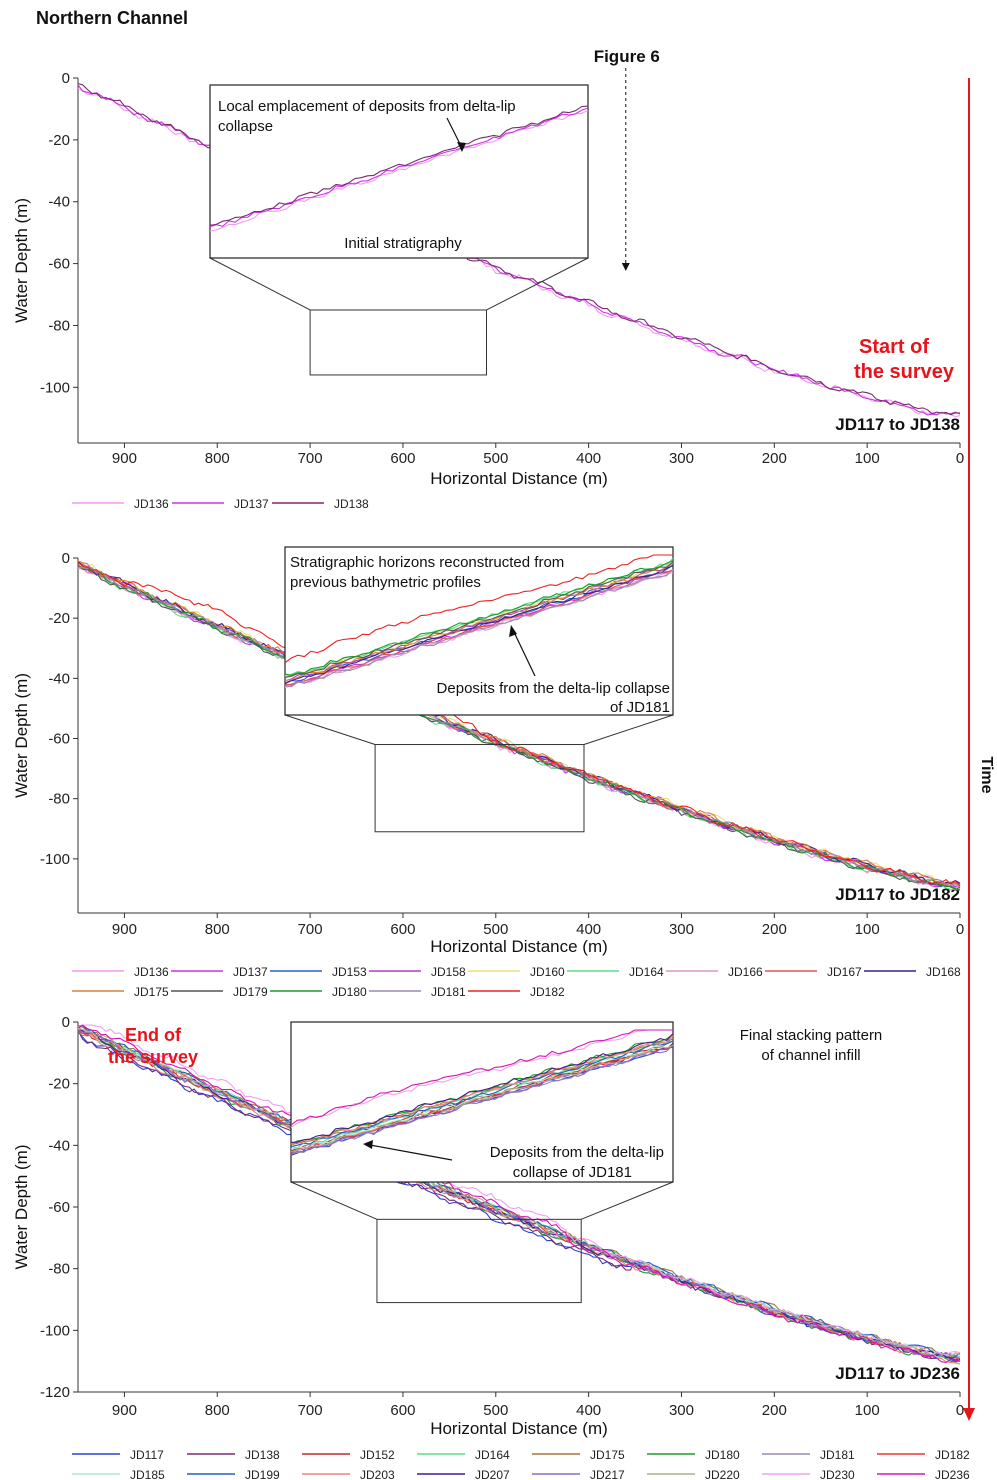 The image size is (997, 1480). Describe the element at coordinates (463, 1474) in the screenshot. I see `legend-item: JD207` at that location.